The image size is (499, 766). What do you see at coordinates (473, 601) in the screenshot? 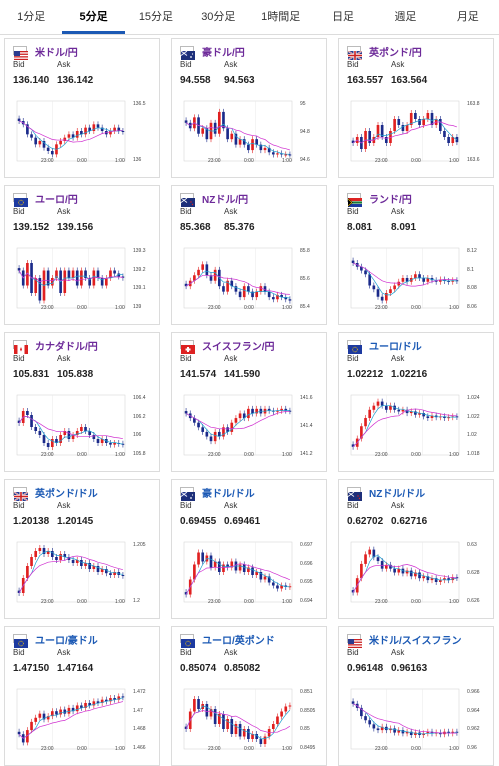
I see `y-tick-label: 0.626` at bounding box center [473, 601].